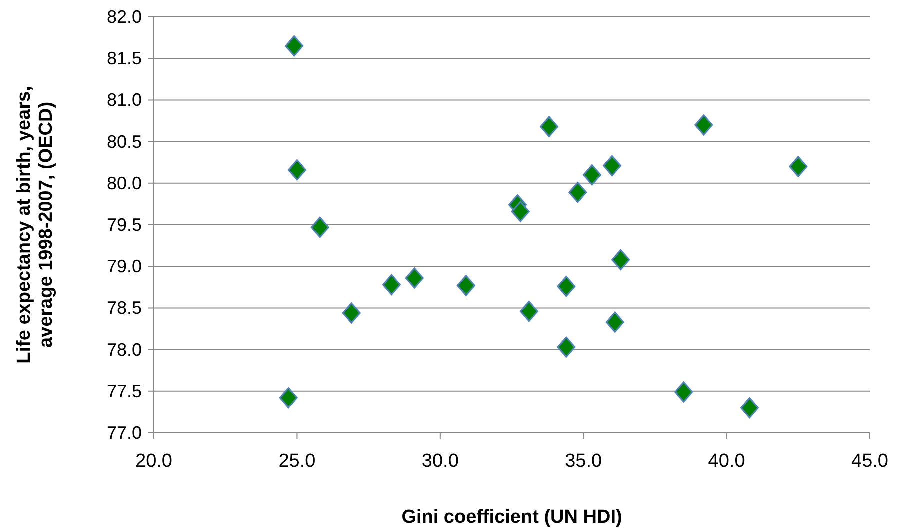 The height and width of the screenshot is (531, 903). I want to click on x-tick-label: 20.0, so click(154, 461).